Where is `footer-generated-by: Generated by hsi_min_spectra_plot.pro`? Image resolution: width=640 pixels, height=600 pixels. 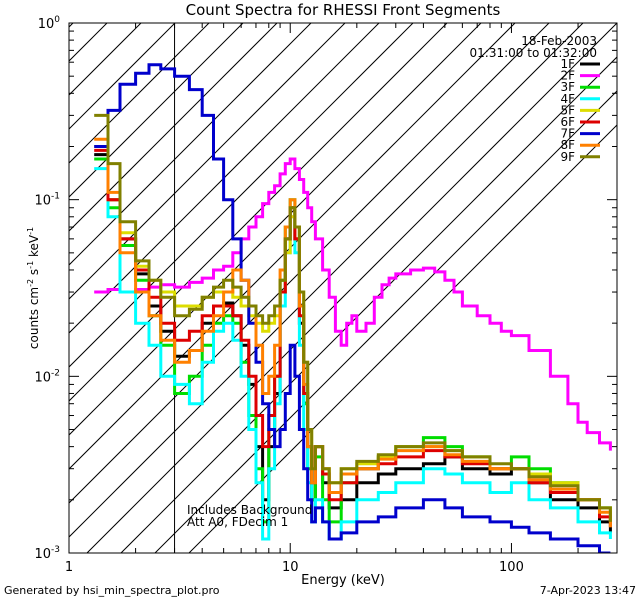 footer-generated-by: Generated by hsi_min_spectra_plot.pro is located at coordinates (112, 590).